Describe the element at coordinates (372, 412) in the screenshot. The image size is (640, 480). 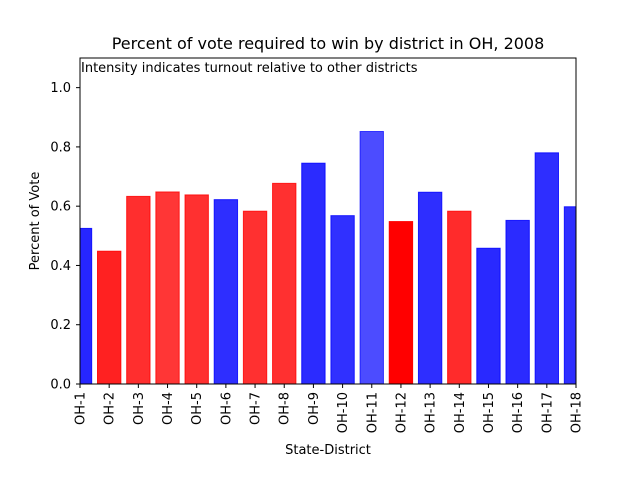
I see `x-tick-label: OH-11` at that location.